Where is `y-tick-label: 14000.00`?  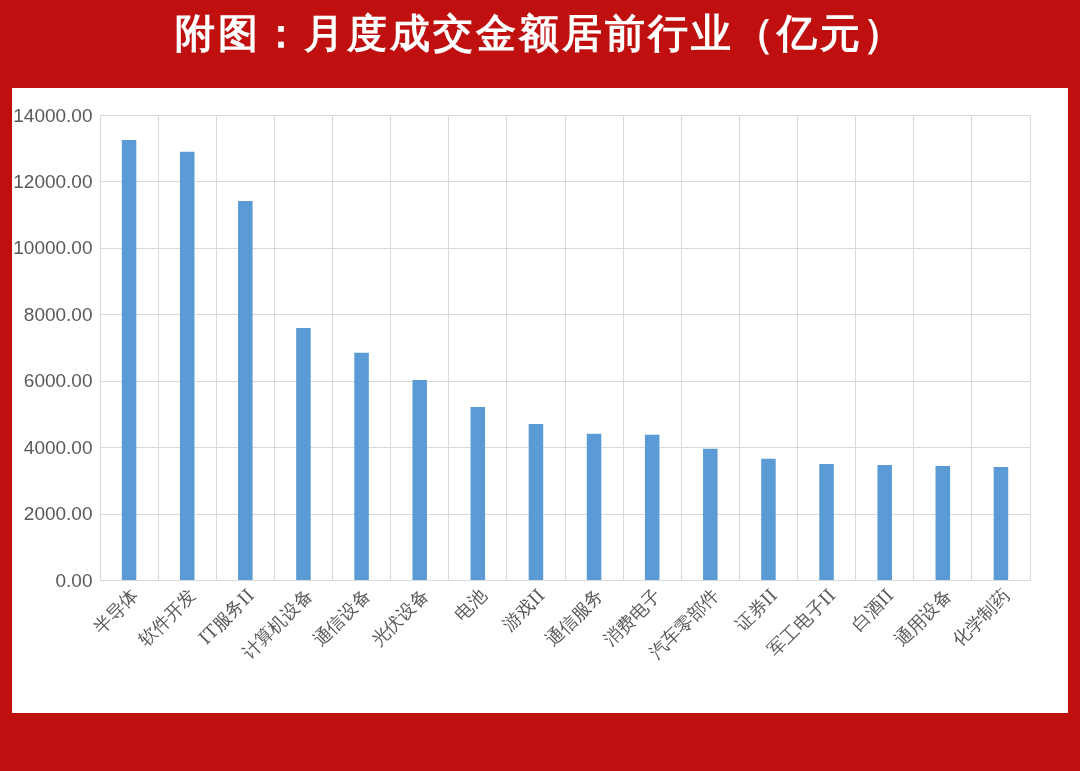 y-tick-label: 14000.00 is located at coordinates (53, 115).